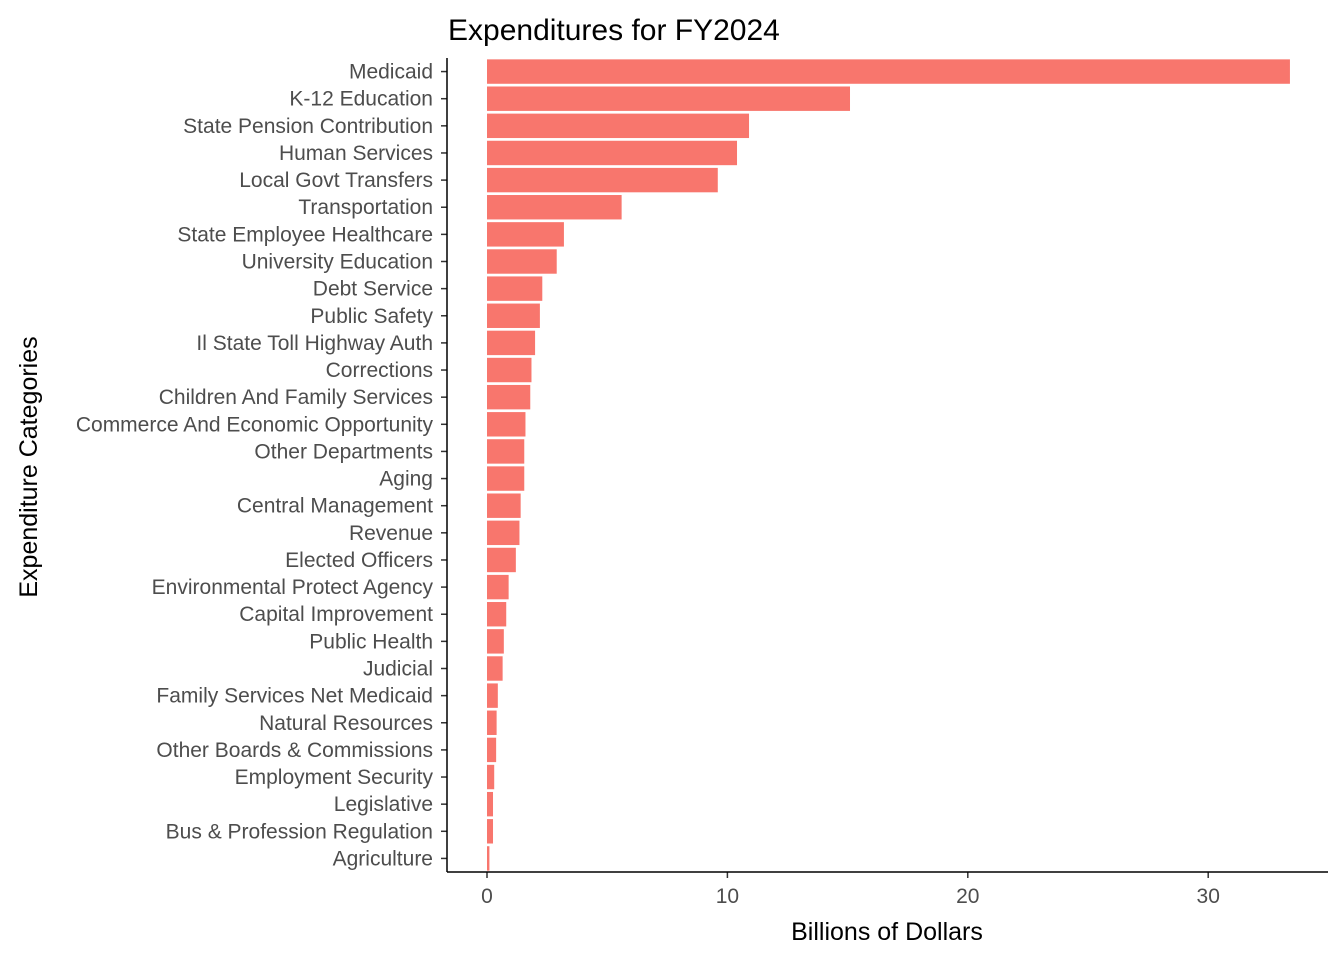 Image resolution: width=1344 pixels, height=960 pixels. What do you see at coordinates (334, 777) in the screenshot?
I see `y-tick-label: Employment Security` at bounding box center [334, 777].